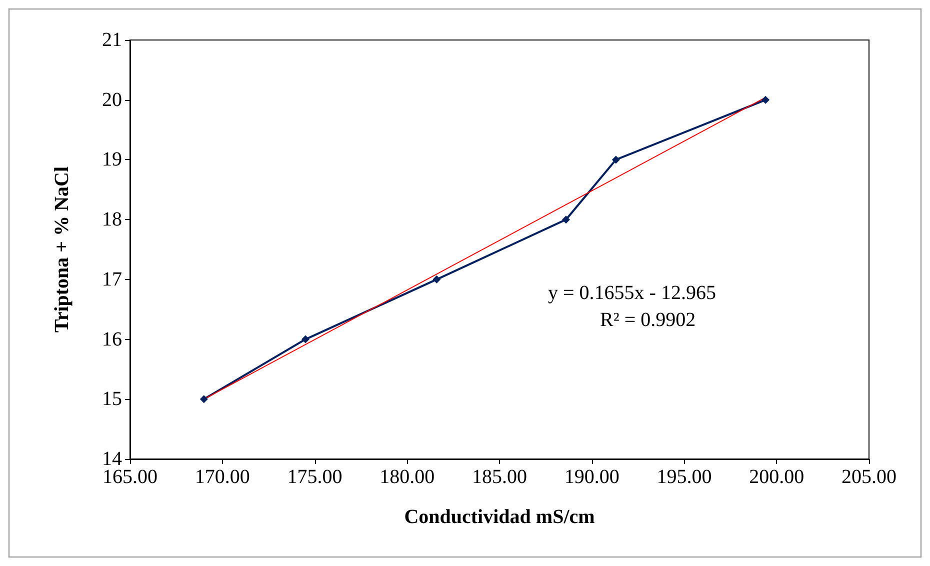  I want to click on y-tick-label: 21, so click(112, 40).